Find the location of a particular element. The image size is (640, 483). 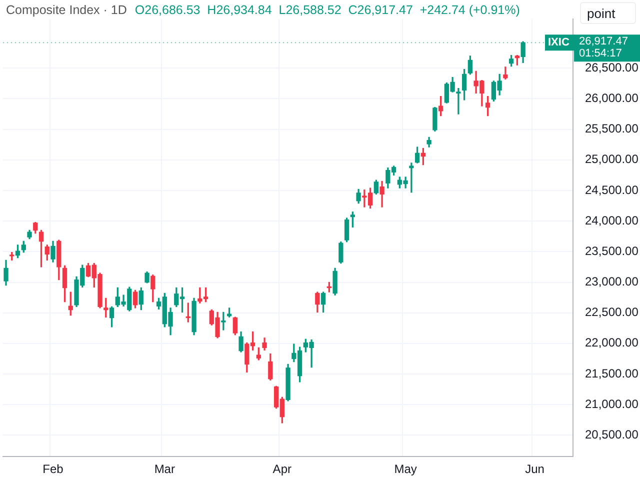

y-tick-label: 26,500.00 is located at coordinates (612, 67).